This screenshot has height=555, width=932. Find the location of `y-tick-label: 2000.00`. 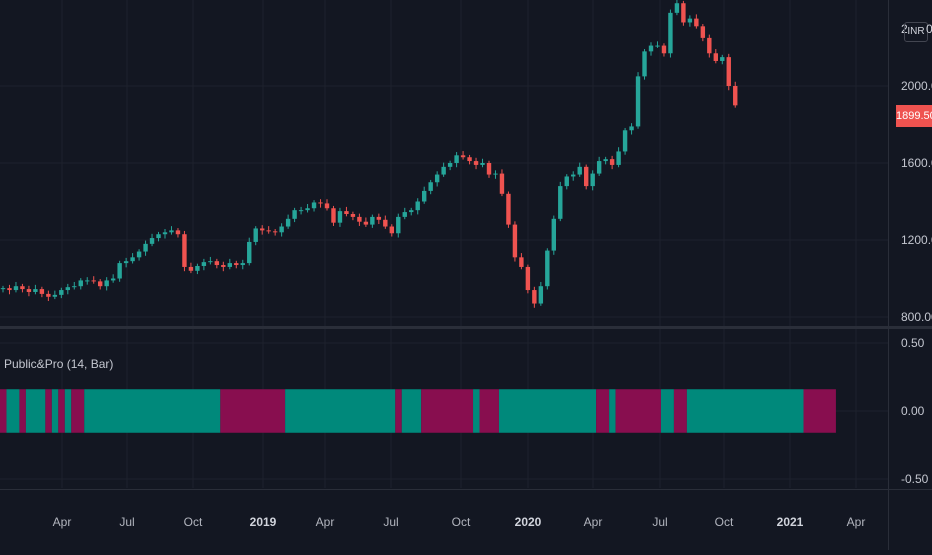

y-tick-label: 2000.00 is located at coordinates (916, 86).